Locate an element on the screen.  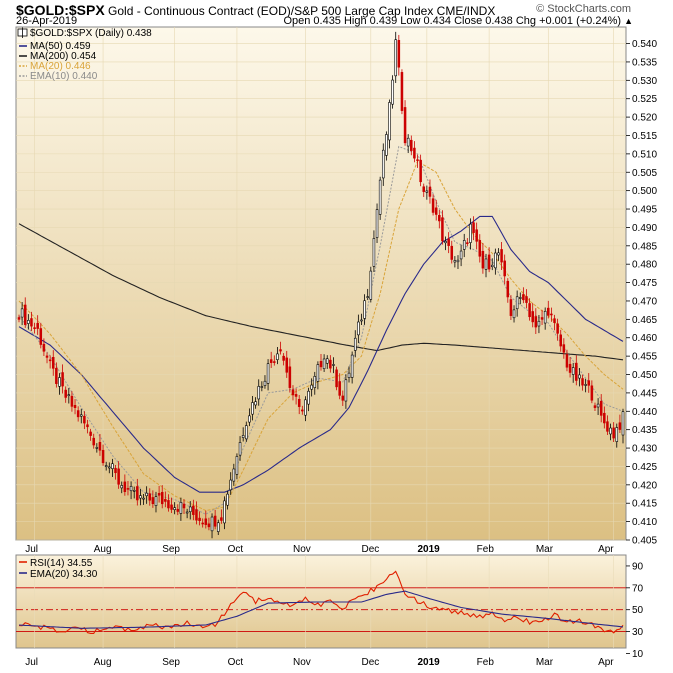
price-tick-label: 0.480 is located at coordinates (644, 265).